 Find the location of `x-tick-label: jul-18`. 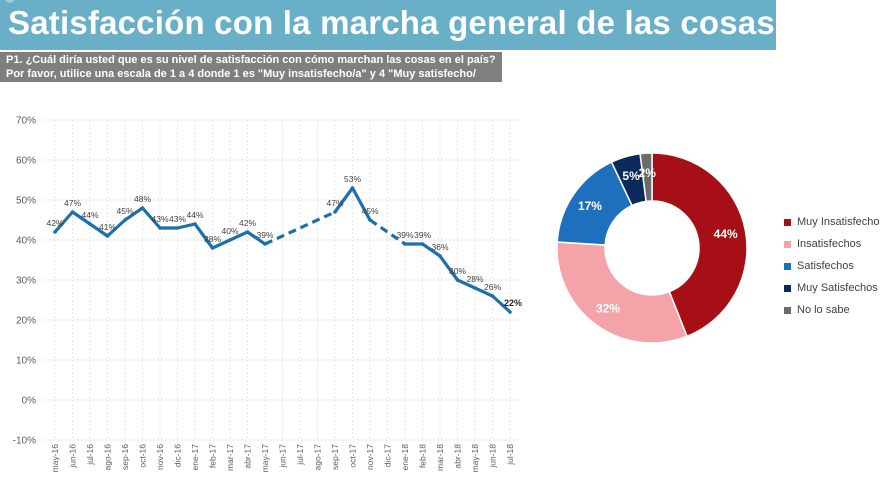

x-tick-label: jul-18 is located at coordinates (510, 455).